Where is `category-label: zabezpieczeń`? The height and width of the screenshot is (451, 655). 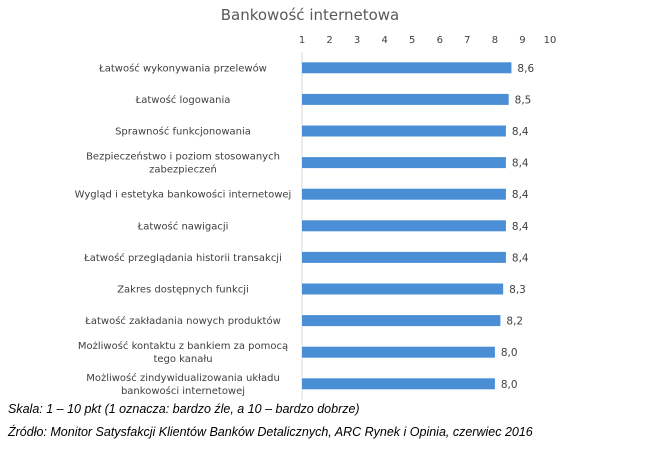 category-label: zabezpieczeń is located at coordinates (183, 170).